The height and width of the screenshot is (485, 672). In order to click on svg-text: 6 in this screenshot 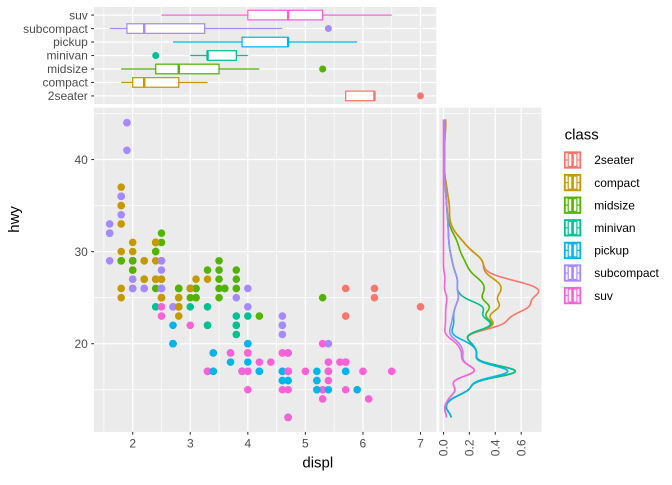, I will do `click(363, 443)`.